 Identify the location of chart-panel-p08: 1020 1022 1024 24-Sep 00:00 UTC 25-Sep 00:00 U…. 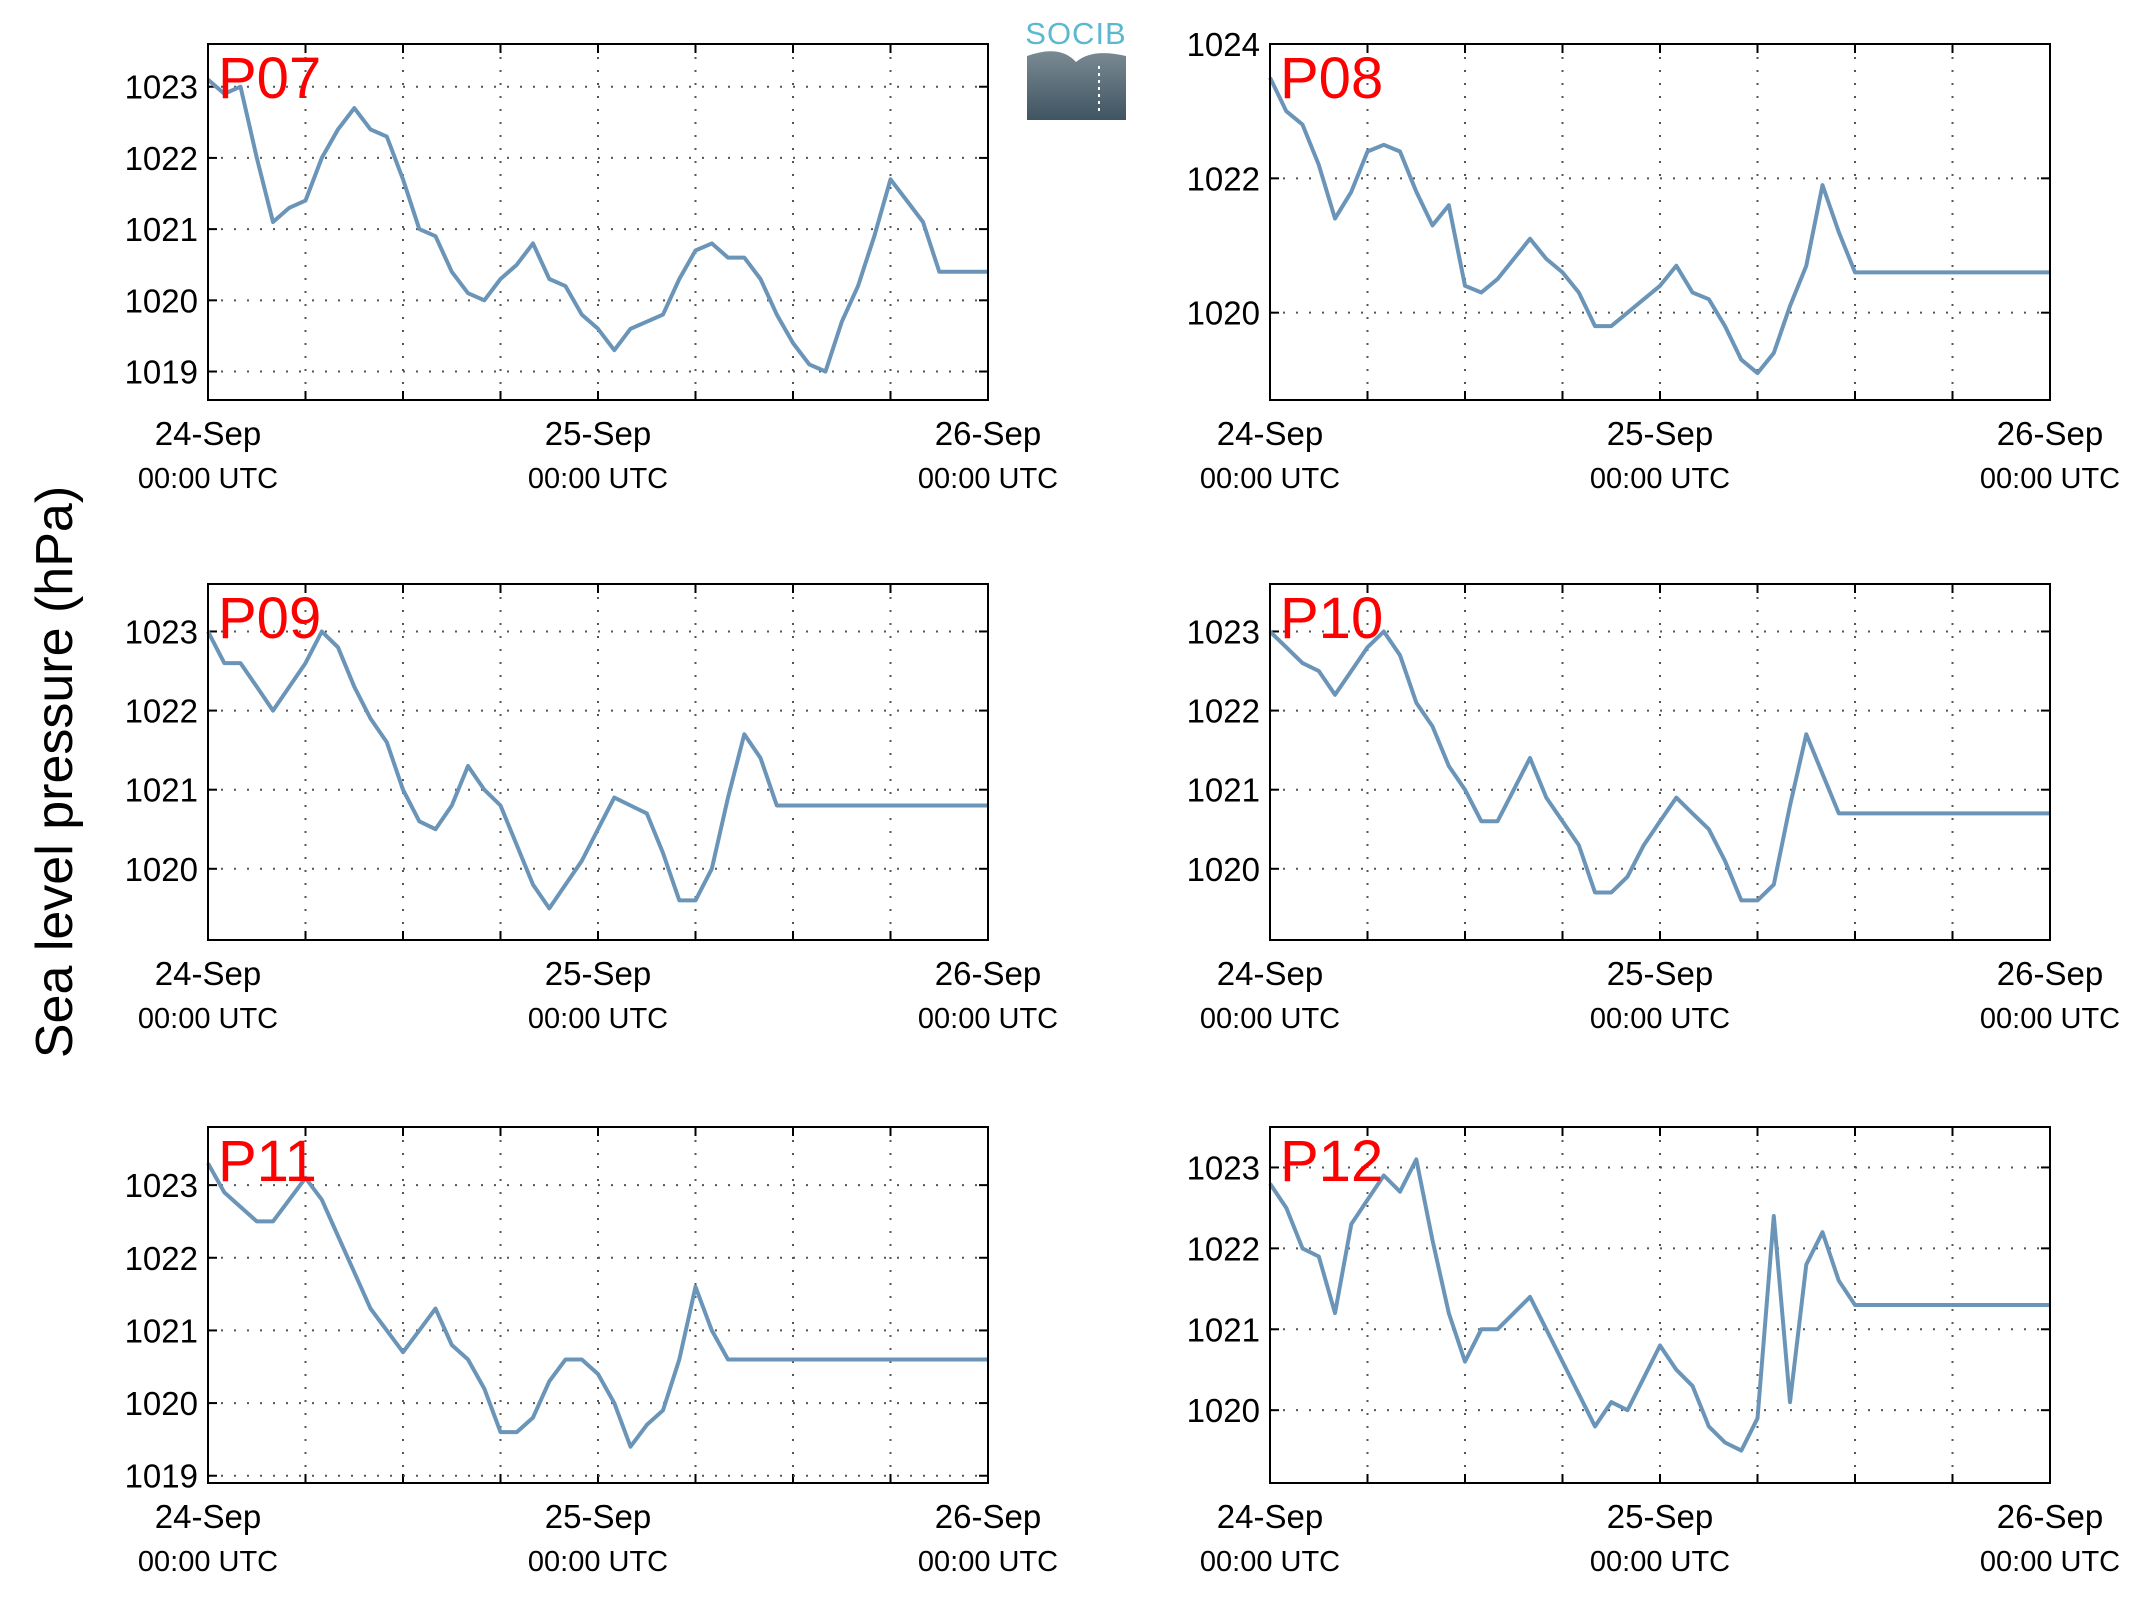
(1654, 260).